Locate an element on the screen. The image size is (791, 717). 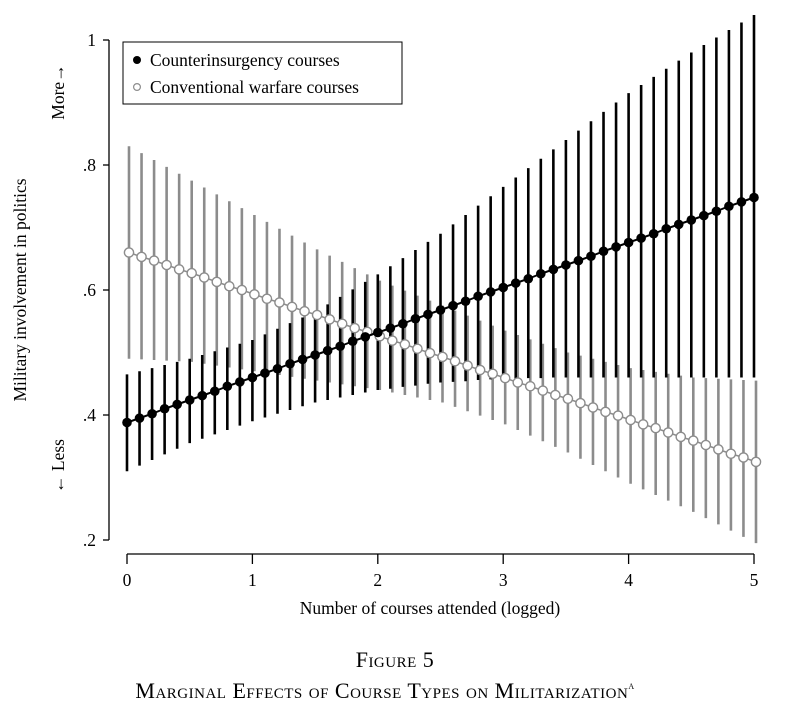
y-tick-label: .4 is located at coordinates (89, 415).